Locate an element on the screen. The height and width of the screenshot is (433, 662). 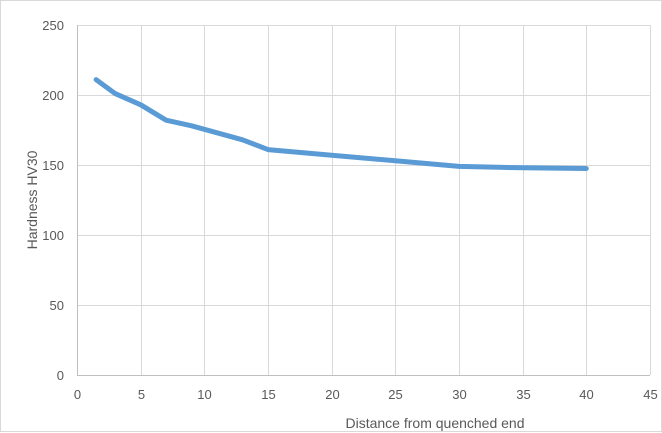
x-tick-label: 40 is located at coordinates (586, 394).